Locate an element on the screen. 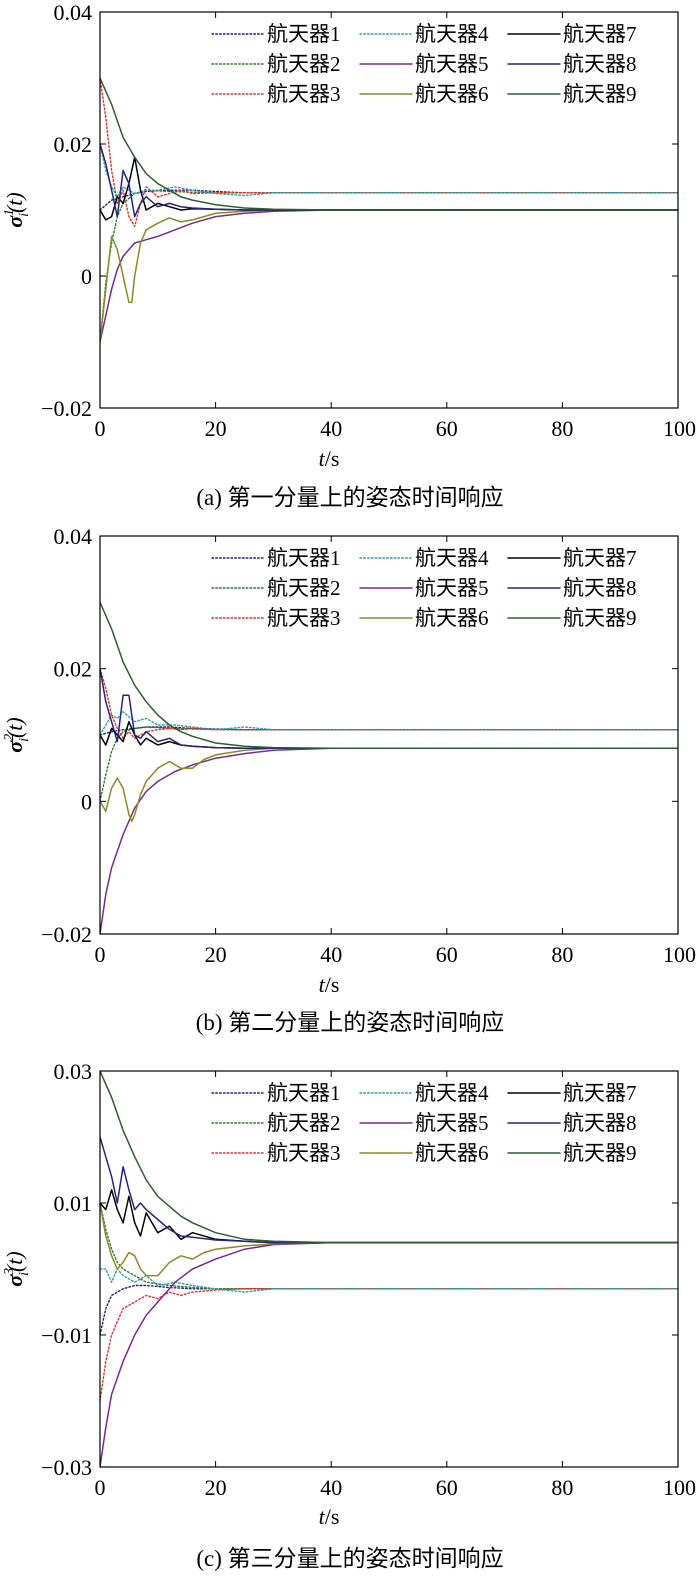 Image resolution: width=700 pixels, height=1582 pixels. y-axis-label: σ2i(t) is located at coordinates (17, 735).